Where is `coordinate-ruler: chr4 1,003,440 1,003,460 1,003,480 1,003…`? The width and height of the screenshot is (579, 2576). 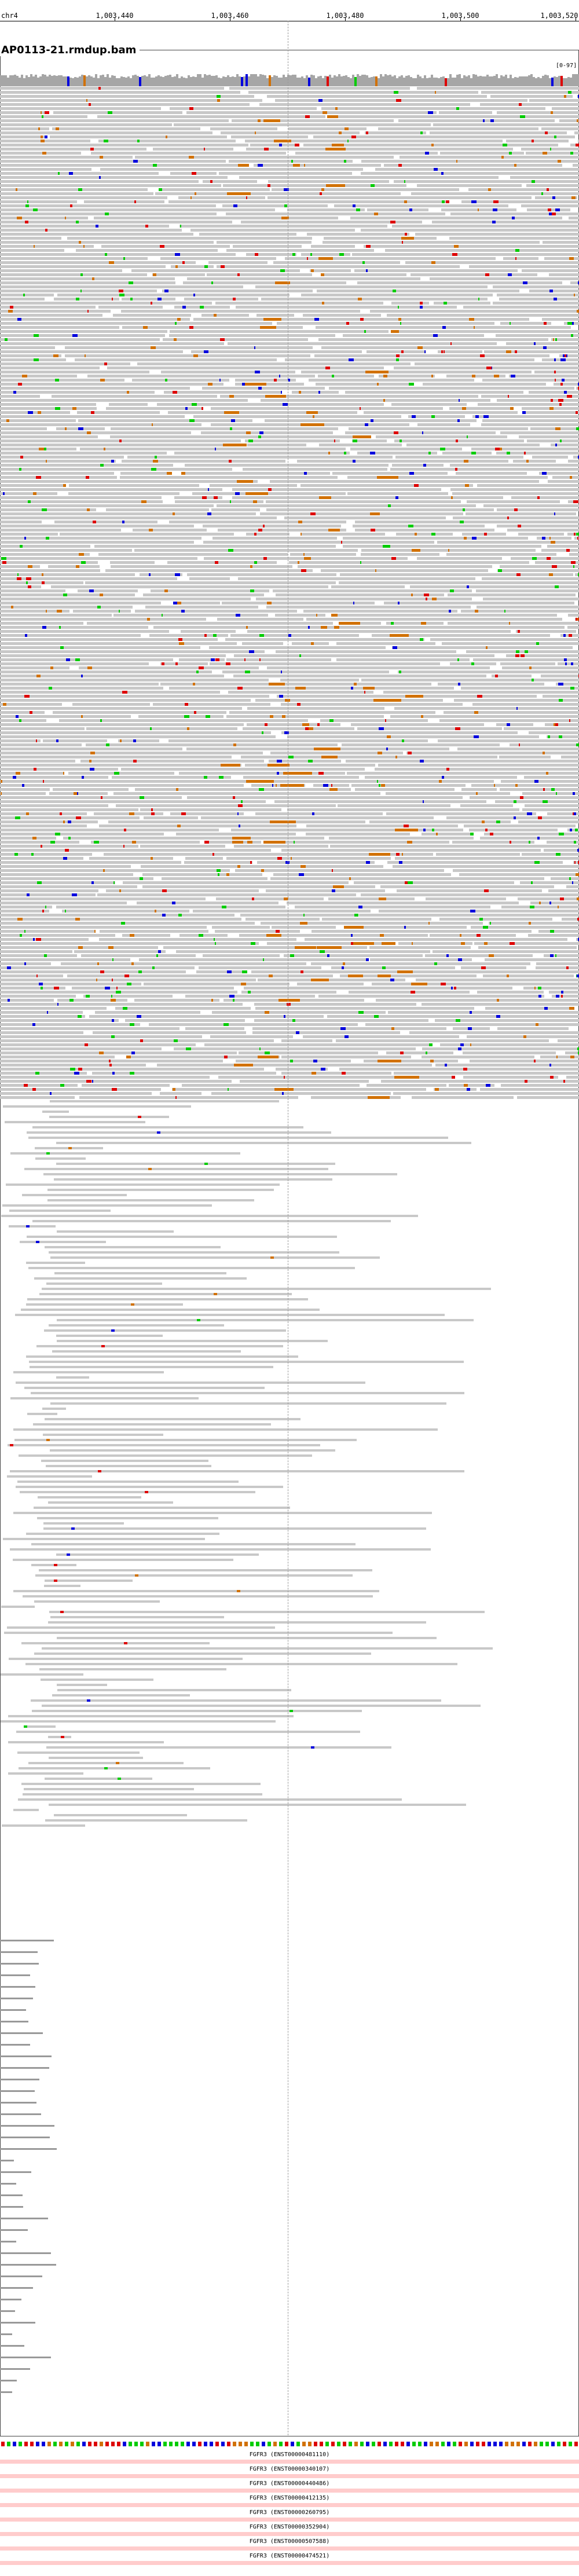
coordinate-ruler: chr4 1,003,440 1,003,460 1,003,480 1,003… is located at coordinates (289, 10).